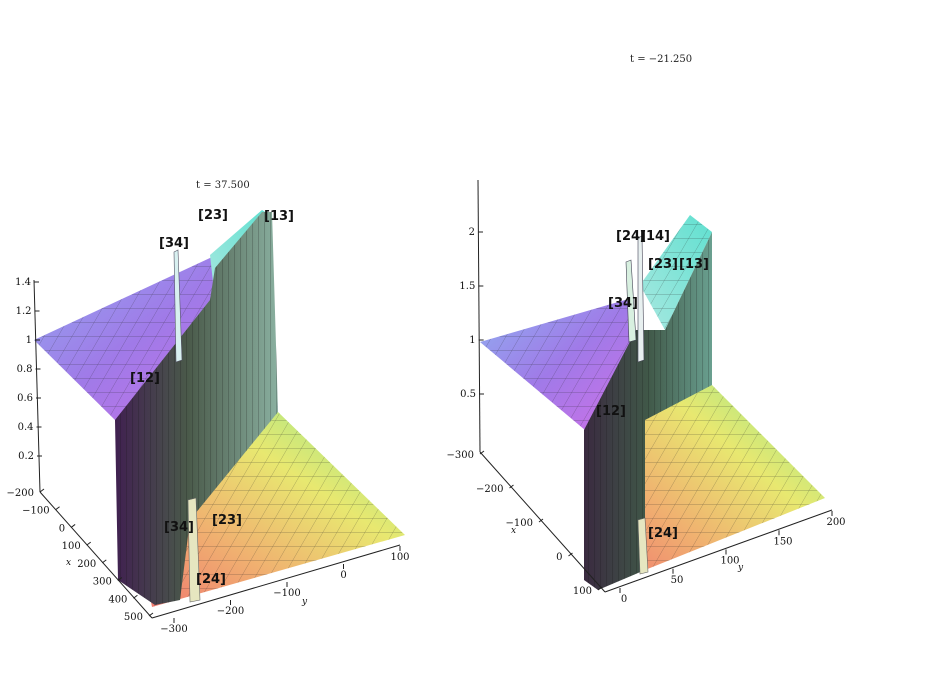 The image size is (948, 675). Describe the element at coordinates (212, 397) in the screenshot. I see `left-annotations: [34] [23] [13] [12] [34] [23] [24]` at that location.